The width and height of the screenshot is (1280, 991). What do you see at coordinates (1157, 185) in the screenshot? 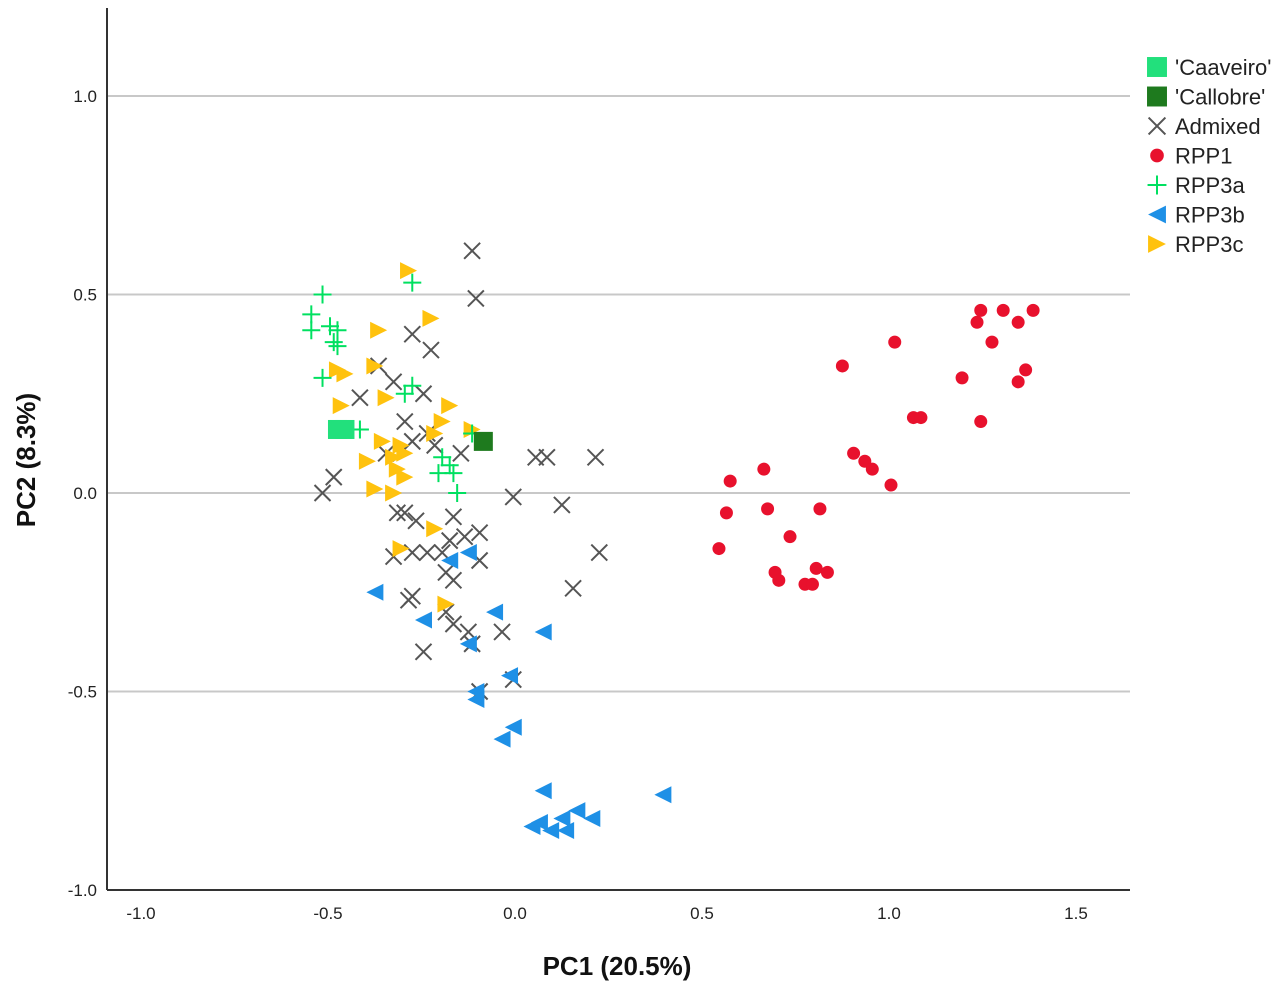
I see `legend-marker-rpp3a` at bounding box center [1157, 185].